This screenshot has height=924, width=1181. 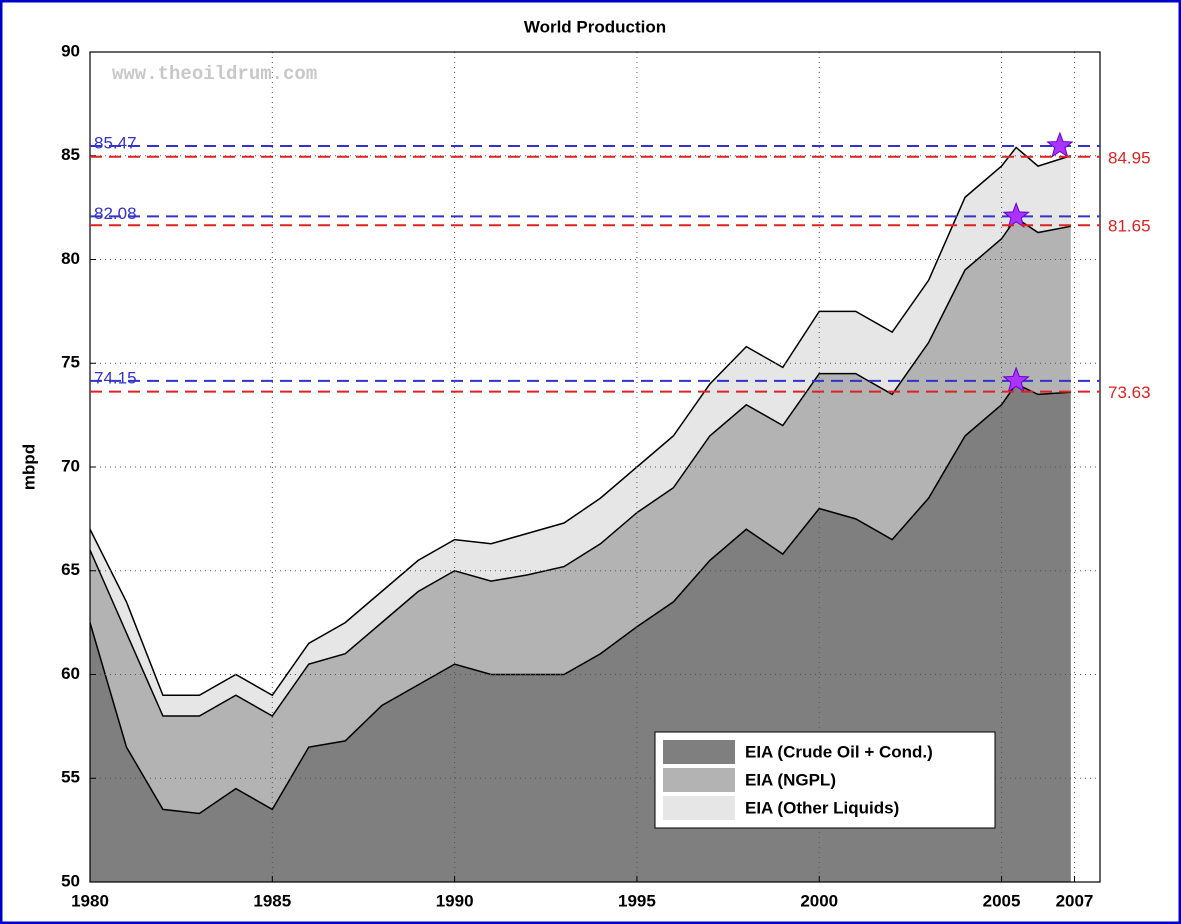 I want to click on reference-label: 85.47, so click(x=115, y=142).